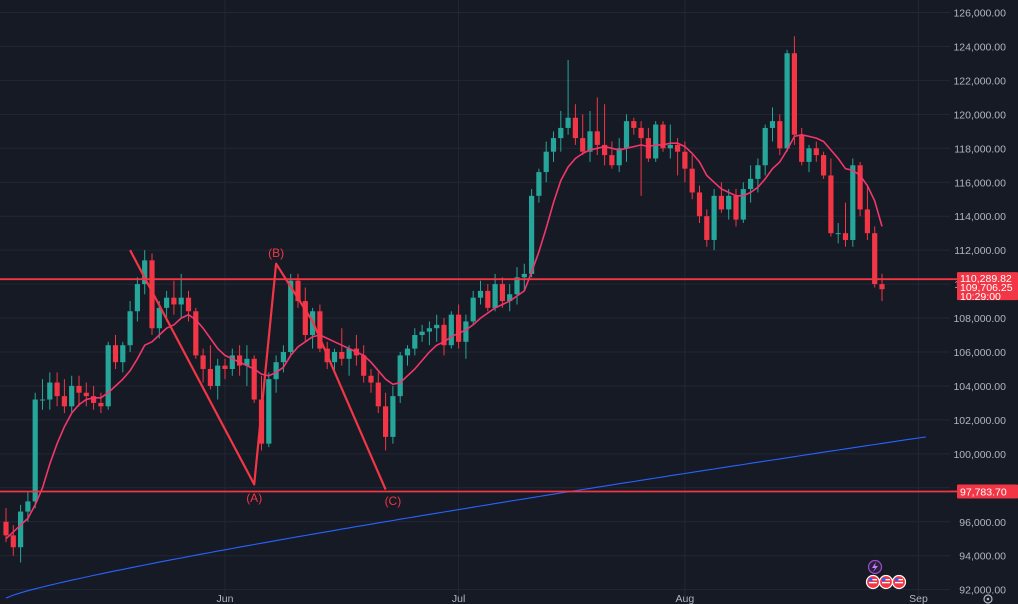  I want to click on y-tick-label: 114,000.00, so click(980, 217).